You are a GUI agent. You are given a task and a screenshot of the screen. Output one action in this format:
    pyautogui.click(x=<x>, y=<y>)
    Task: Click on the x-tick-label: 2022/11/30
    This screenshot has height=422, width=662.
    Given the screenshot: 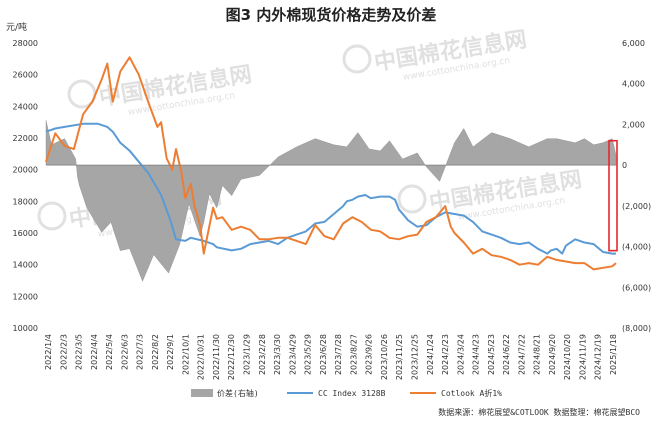 What is the action you would take?
    pyautogui.click(x=216, y=357)
    